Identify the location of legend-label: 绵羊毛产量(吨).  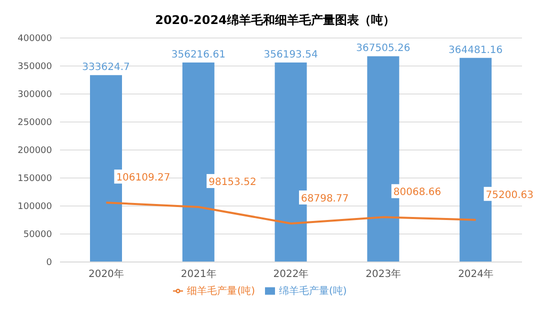
(313, 291).